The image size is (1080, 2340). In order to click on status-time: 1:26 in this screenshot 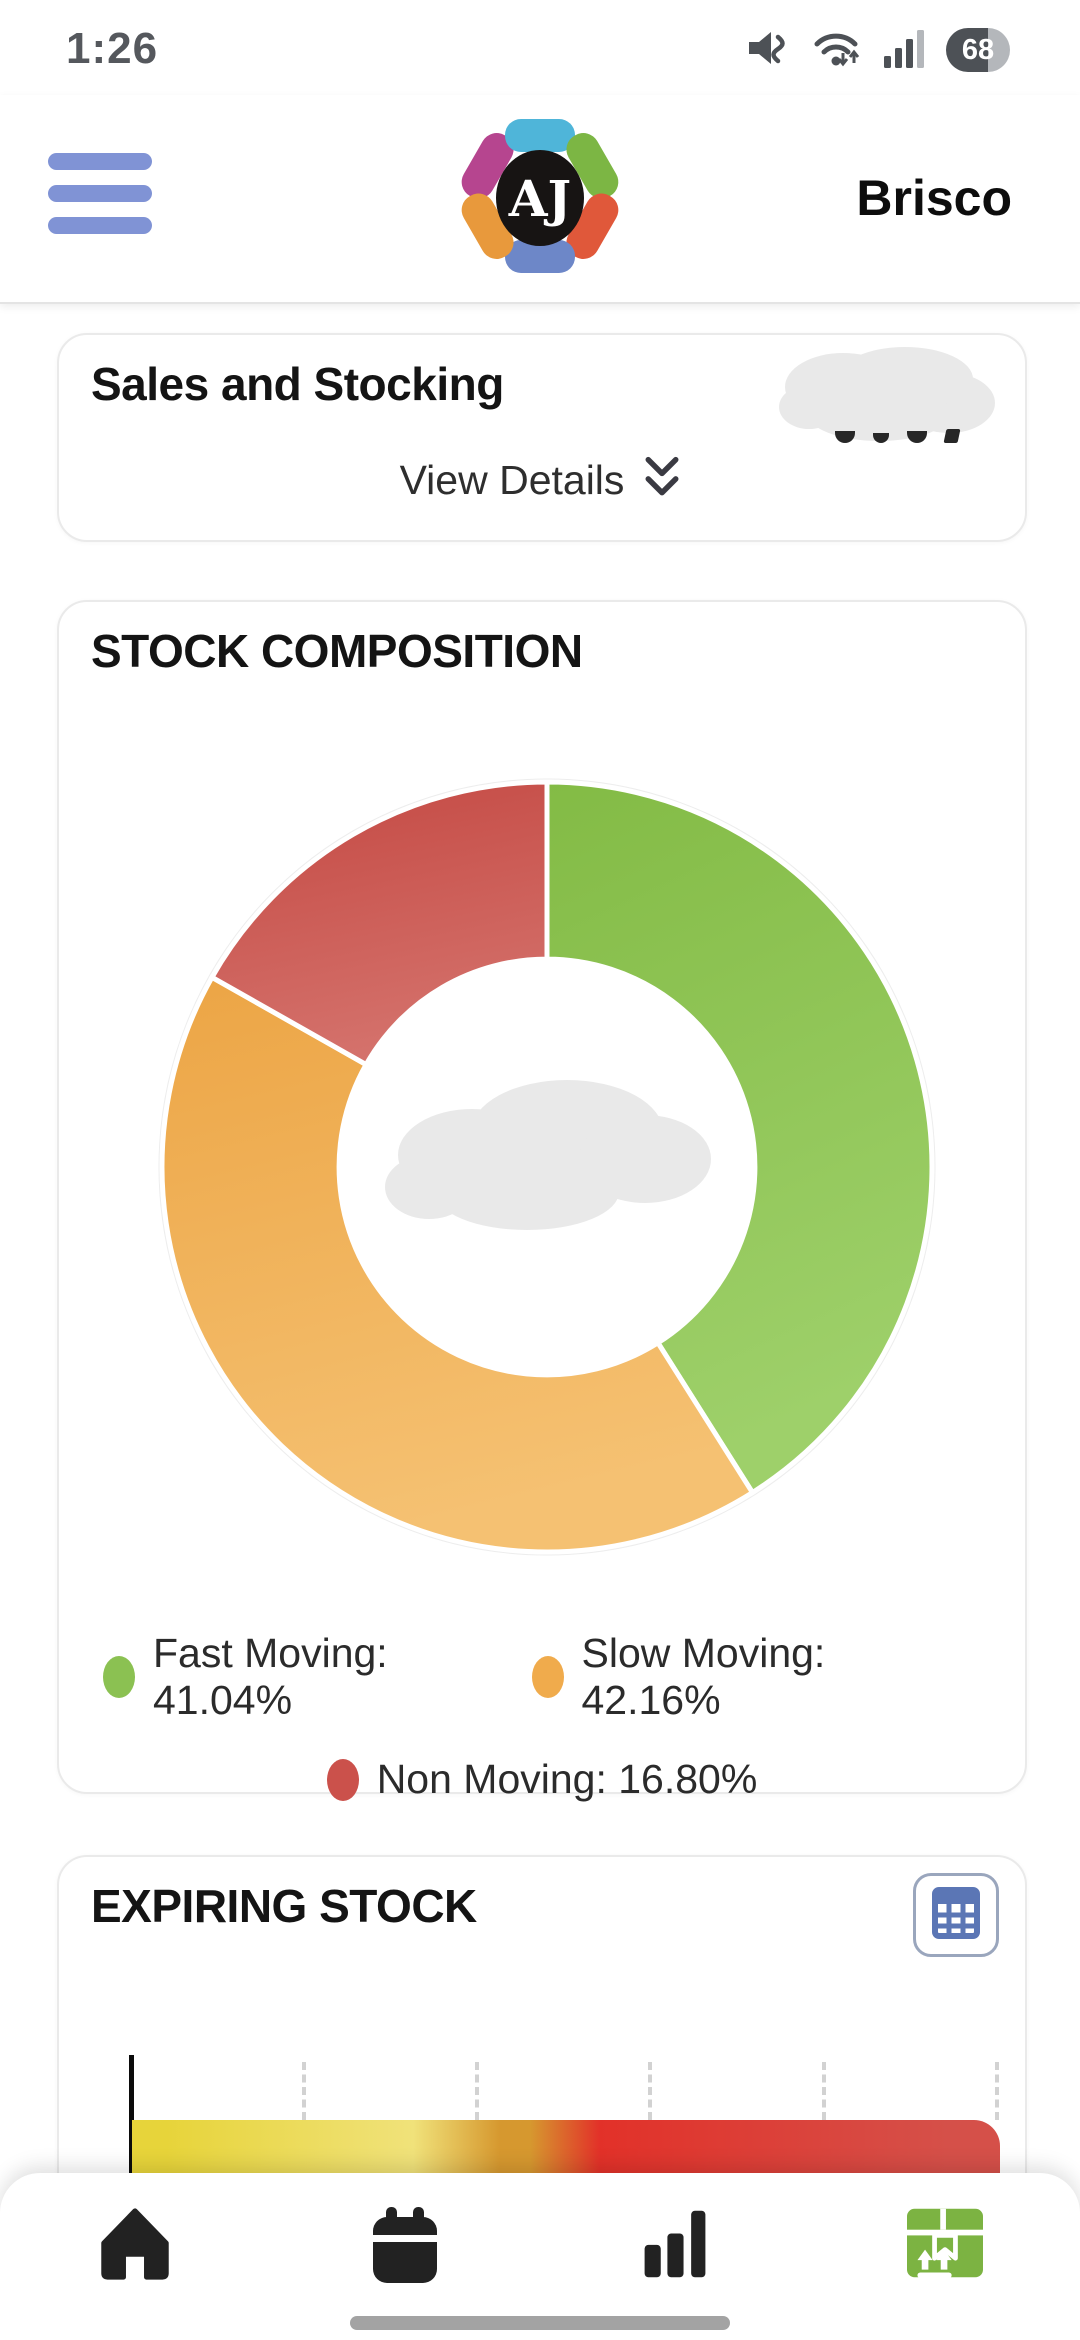, I will do `click(112, 48)`.